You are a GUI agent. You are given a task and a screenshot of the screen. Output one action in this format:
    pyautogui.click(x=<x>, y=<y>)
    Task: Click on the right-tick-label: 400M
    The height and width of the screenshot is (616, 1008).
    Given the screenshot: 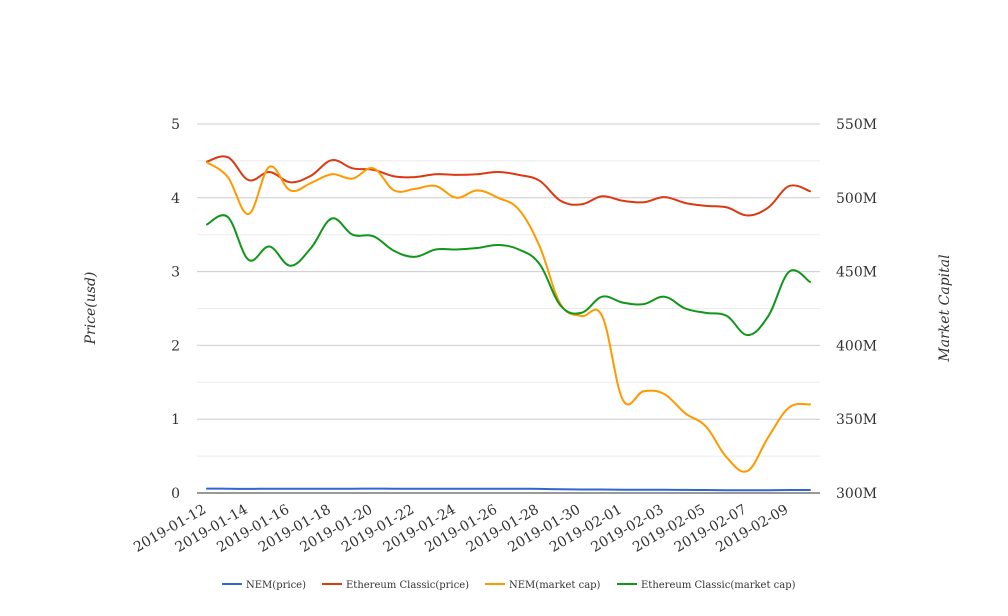 What is the action you would take?
    pyautogui.click(x=856, y=346)
    